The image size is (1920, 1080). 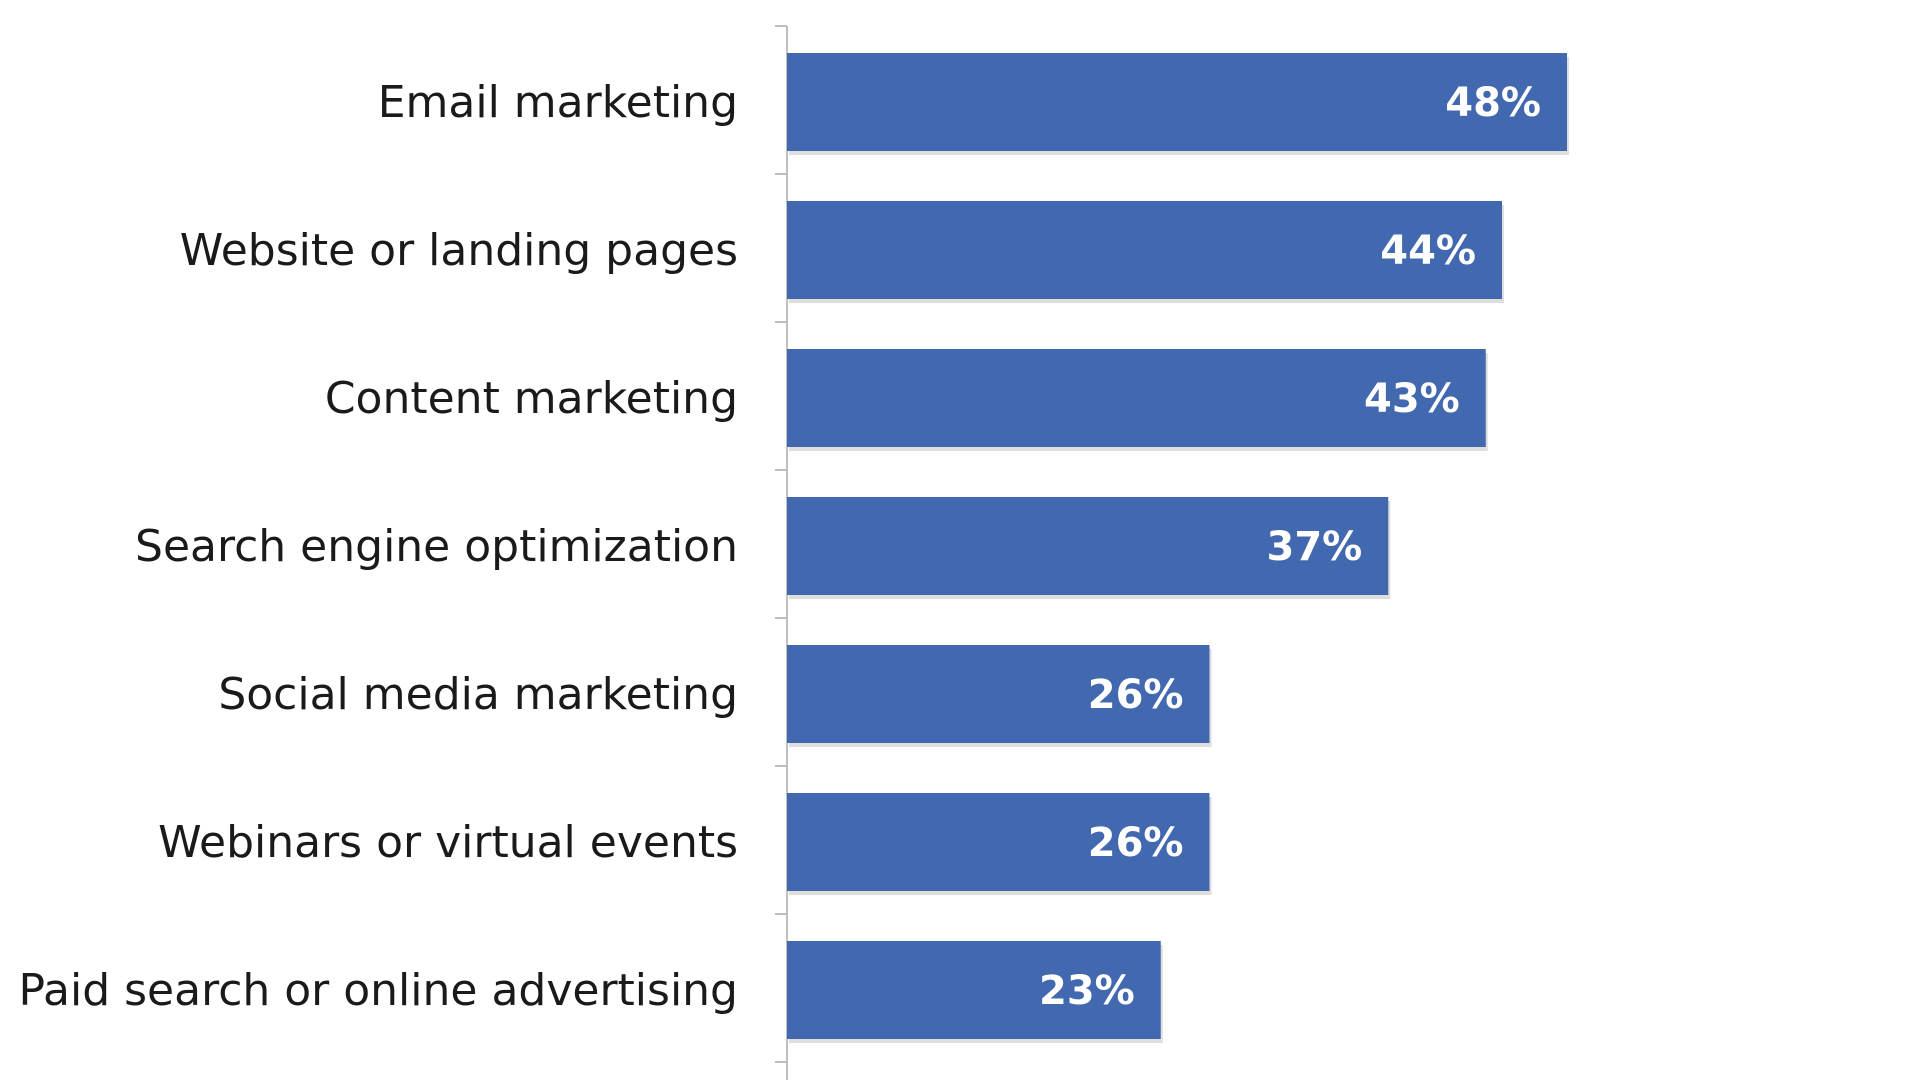 I want to click on category-label: Content marketing, so click(x=531, y=398).